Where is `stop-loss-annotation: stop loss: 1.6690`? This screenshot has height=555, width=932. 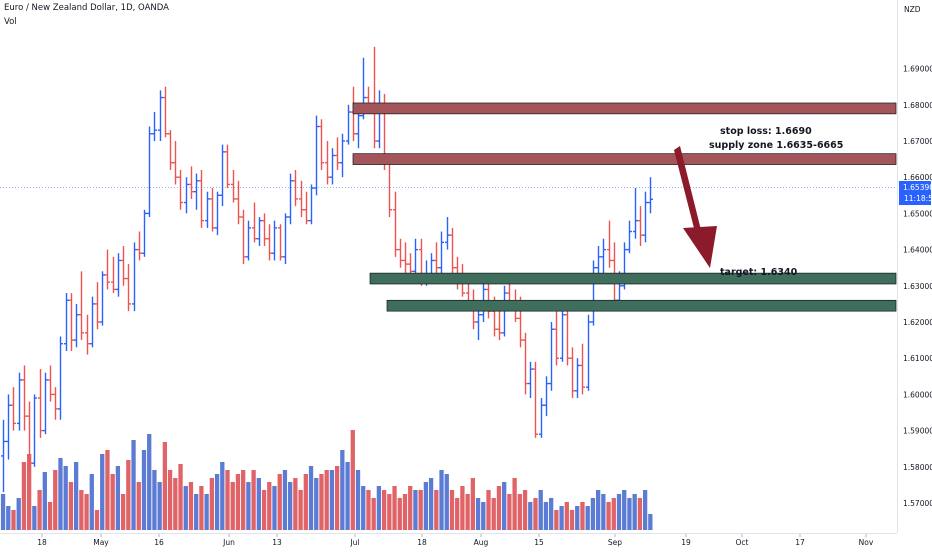
stop-loss-annotation: stop loss: 1.6690 is located at coordinates (766, 131).